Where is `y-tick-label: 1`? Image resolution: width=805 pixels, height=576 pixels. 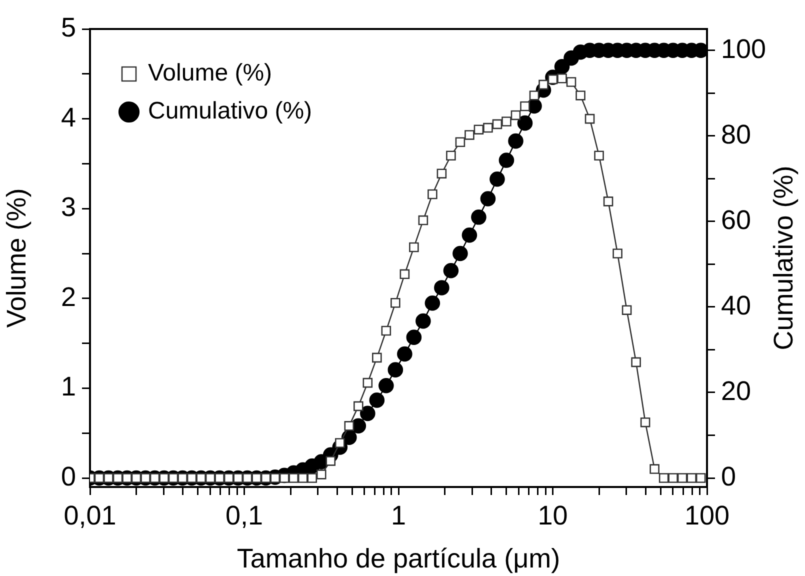
y-tick-label: 1 is located at coordinates (68, 387).